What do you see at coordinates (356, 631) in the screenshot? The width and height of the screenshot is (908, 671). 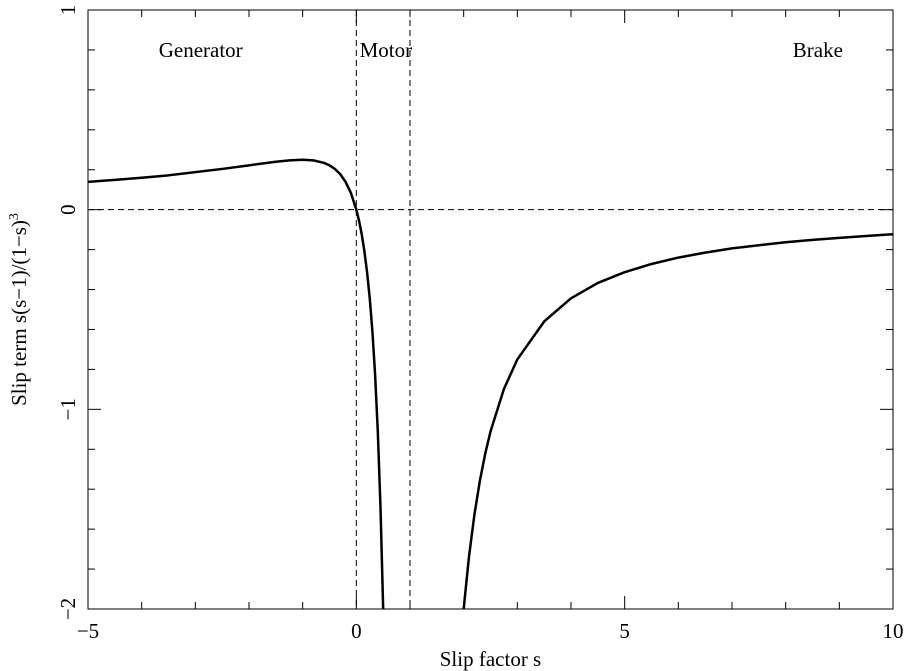 I see `x-tick-label: 0` at bounding box center [356, 631].